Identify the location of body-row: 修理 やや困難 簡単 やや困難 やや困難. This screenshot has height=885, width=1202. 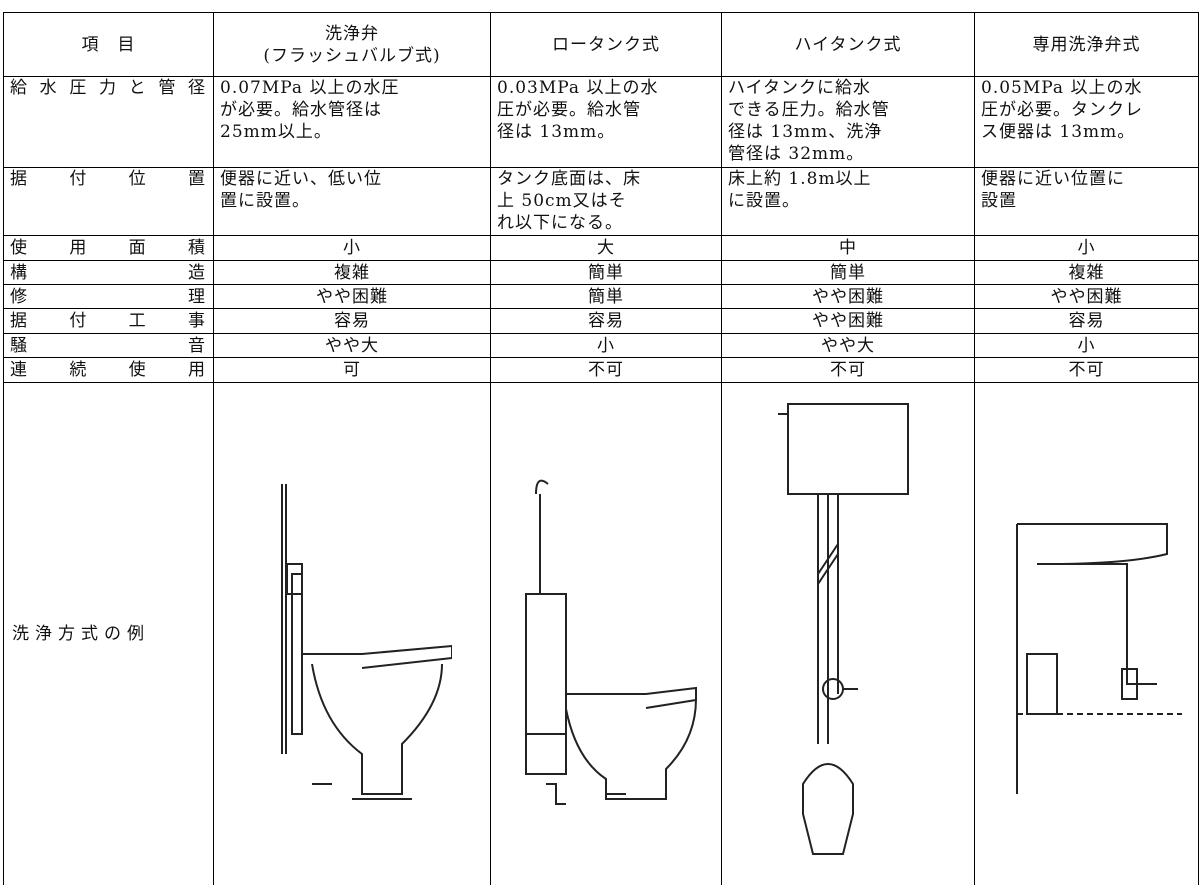
(601, 296).